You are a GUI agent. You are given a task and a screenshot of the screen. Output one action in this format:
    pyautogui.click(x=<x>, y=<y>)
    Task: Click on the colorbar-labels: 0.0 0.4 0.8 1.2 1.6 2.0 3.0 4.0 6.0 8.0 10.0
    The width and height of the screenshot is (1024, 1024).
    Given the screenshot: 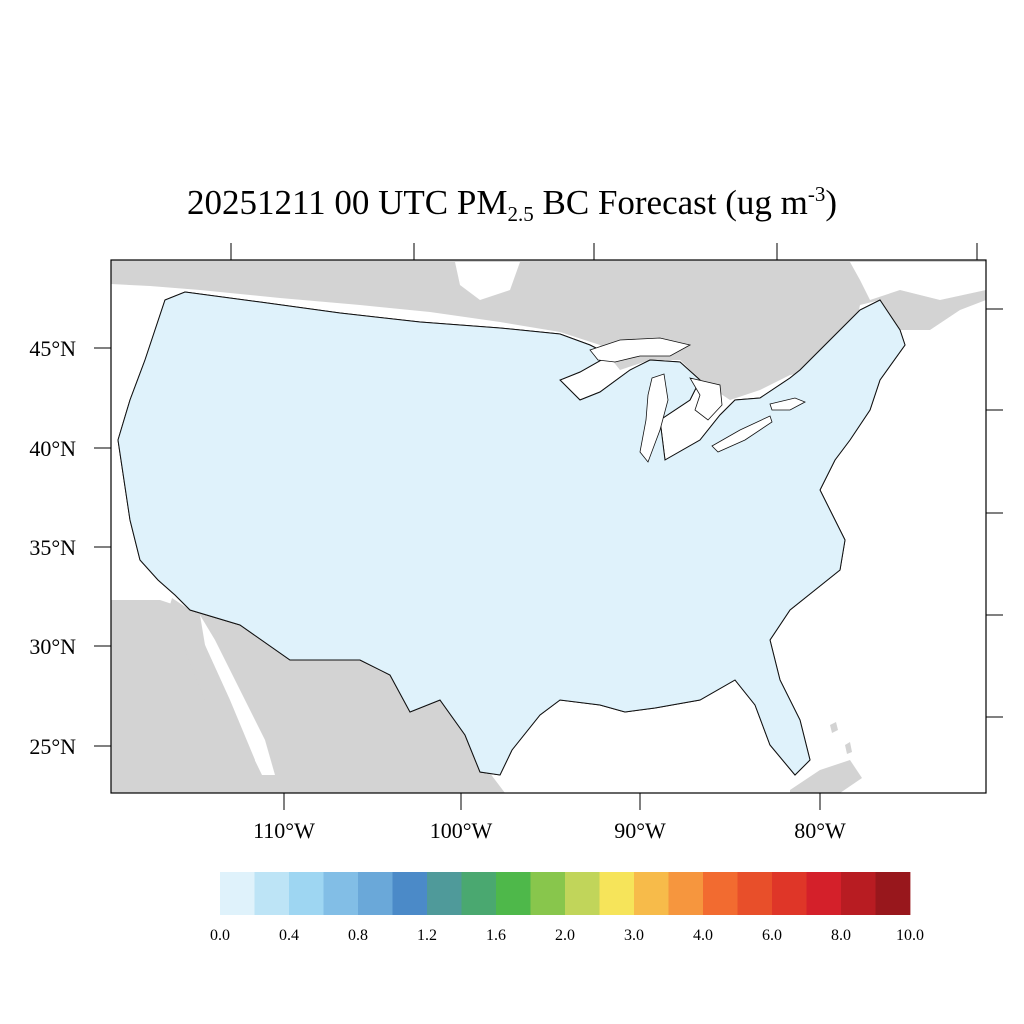 What is the action you would take?
    pyautogui.click(x=567, y=935)
    